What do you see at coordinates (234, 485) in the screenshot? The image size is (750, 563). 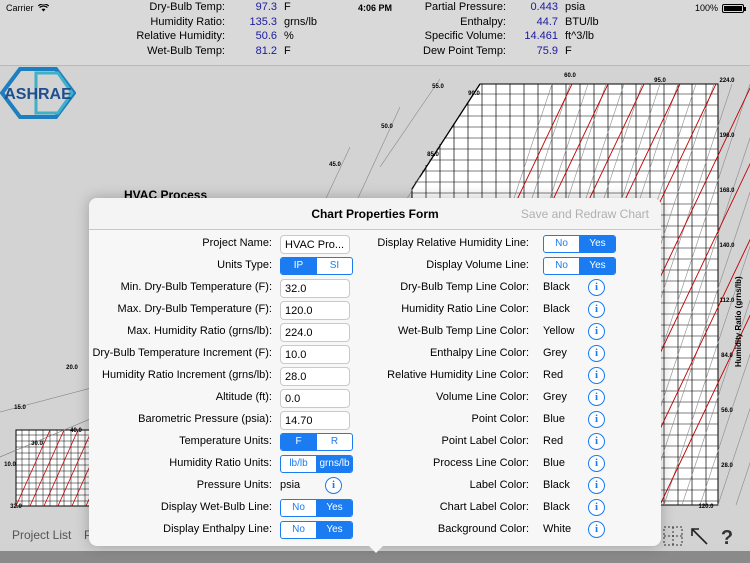 I see `field-label: Pressure Units:` at bounding box center [234, 485].